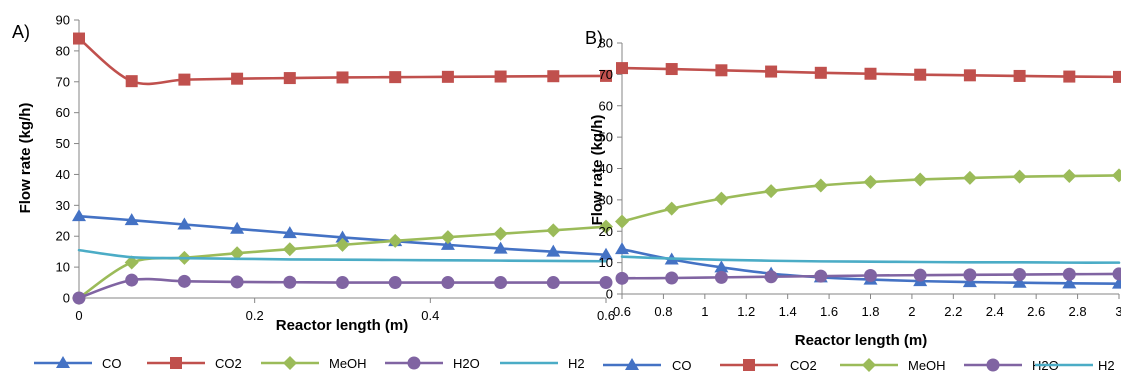  What do you see at coordinates (682, 365) in the screenshot?
I see `legend-label-co: CO` at bounding box center [682, 365].